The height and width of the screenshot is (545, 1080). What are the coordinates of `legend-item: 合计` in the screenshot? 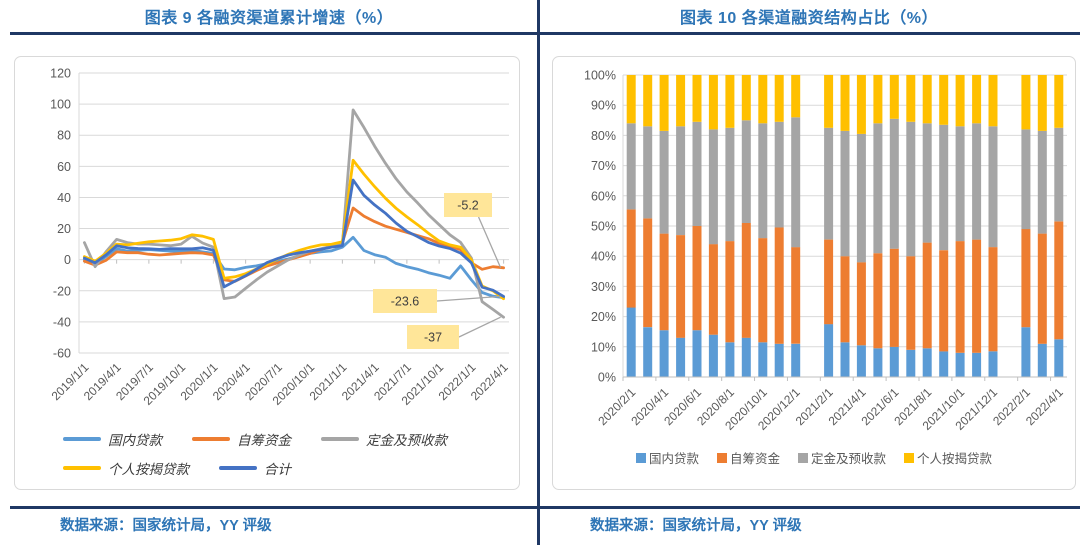 It's located at (255, 468).